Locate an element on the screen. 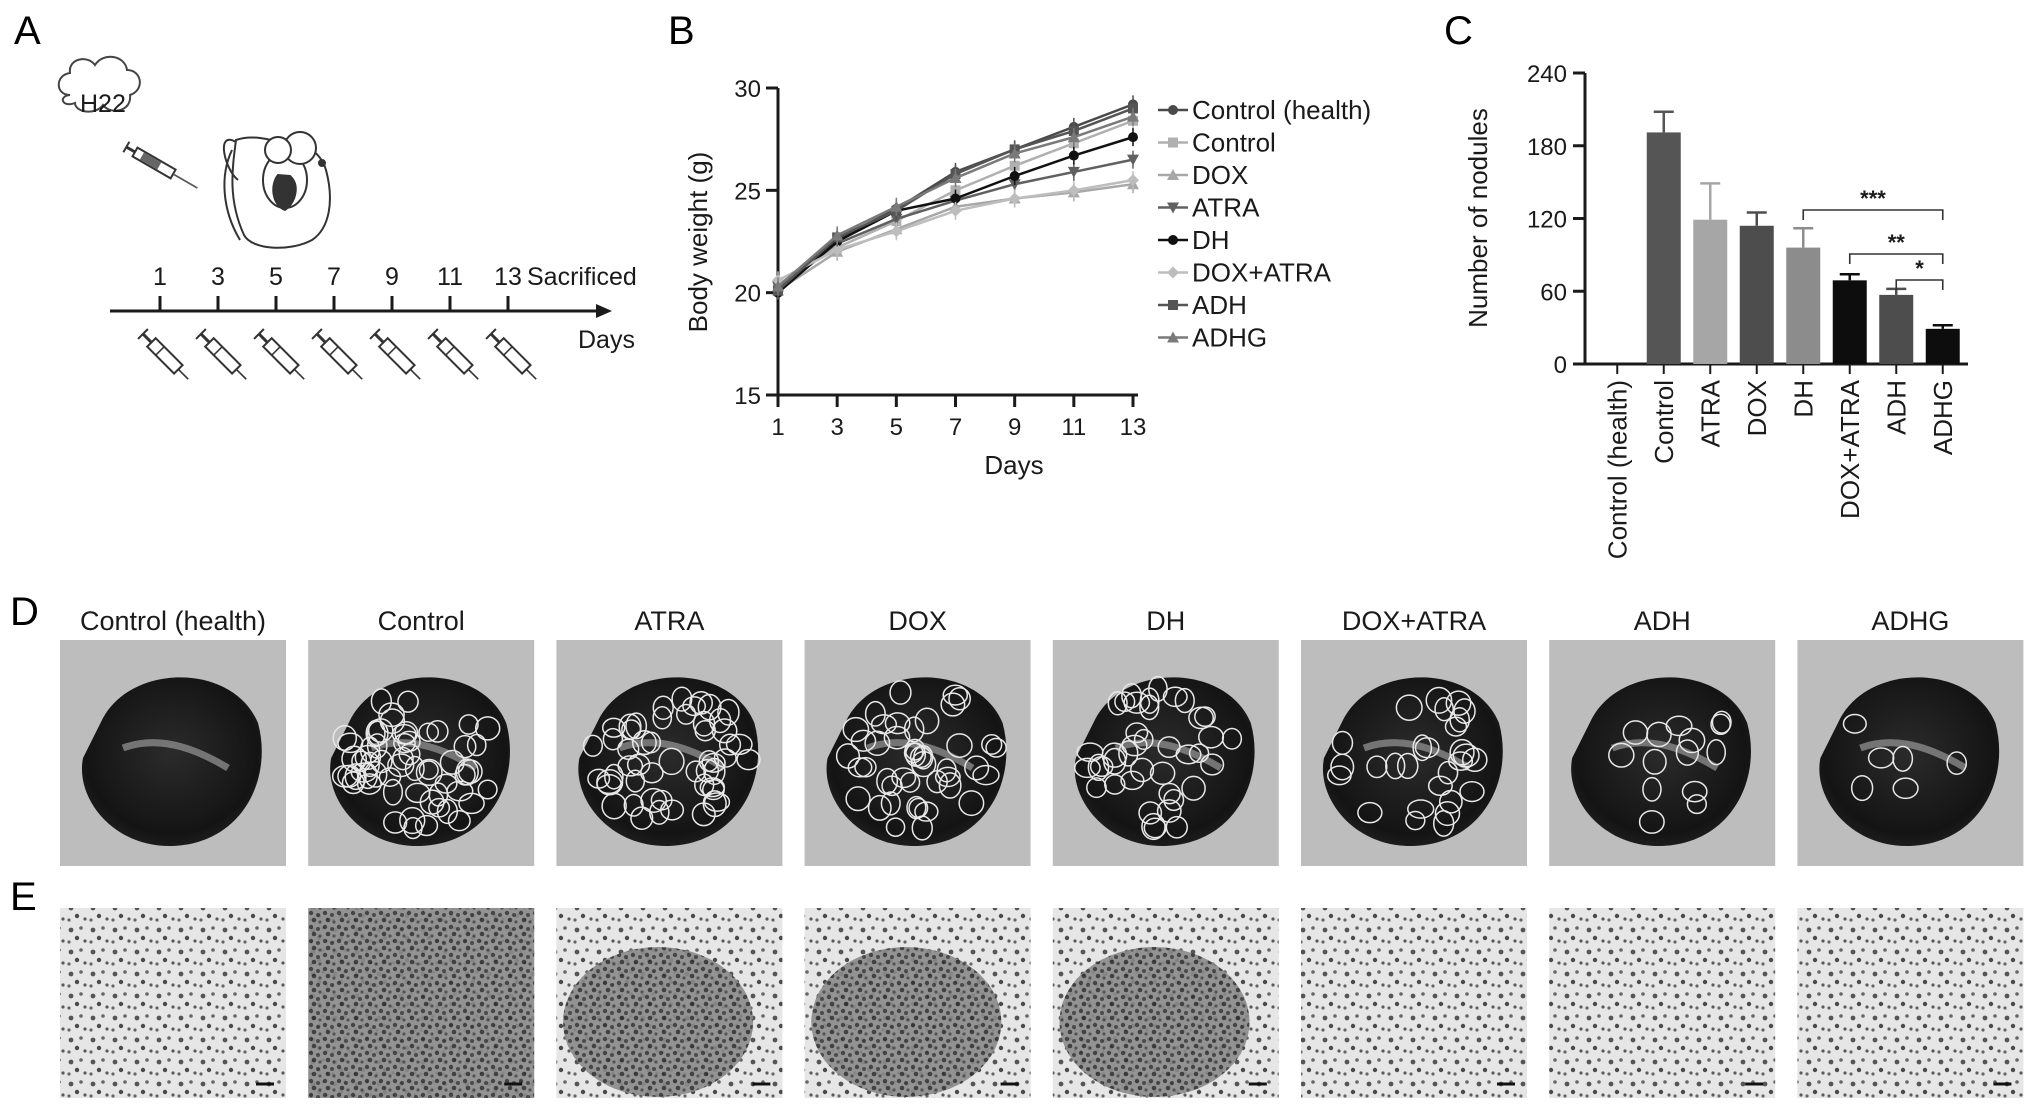 This screenshot has width=2032, height=1106. legend-label: DOX+ATRA is located at coordinates (1262, 273).